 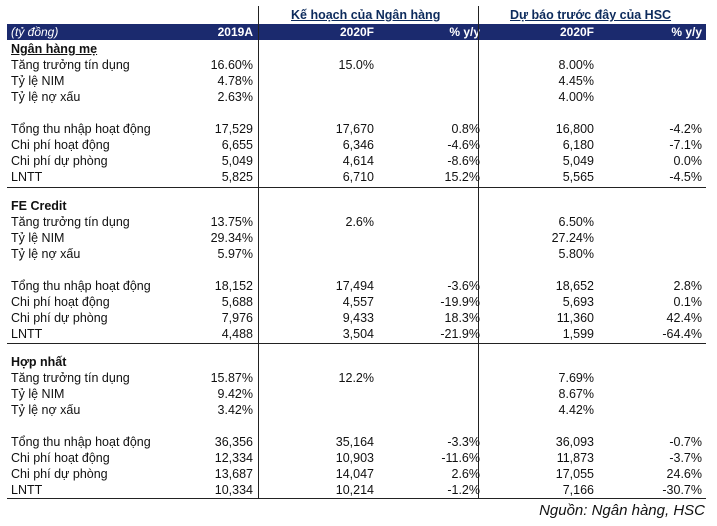 I want to click on table-cell: 5,049, so click(x=237, y=161).